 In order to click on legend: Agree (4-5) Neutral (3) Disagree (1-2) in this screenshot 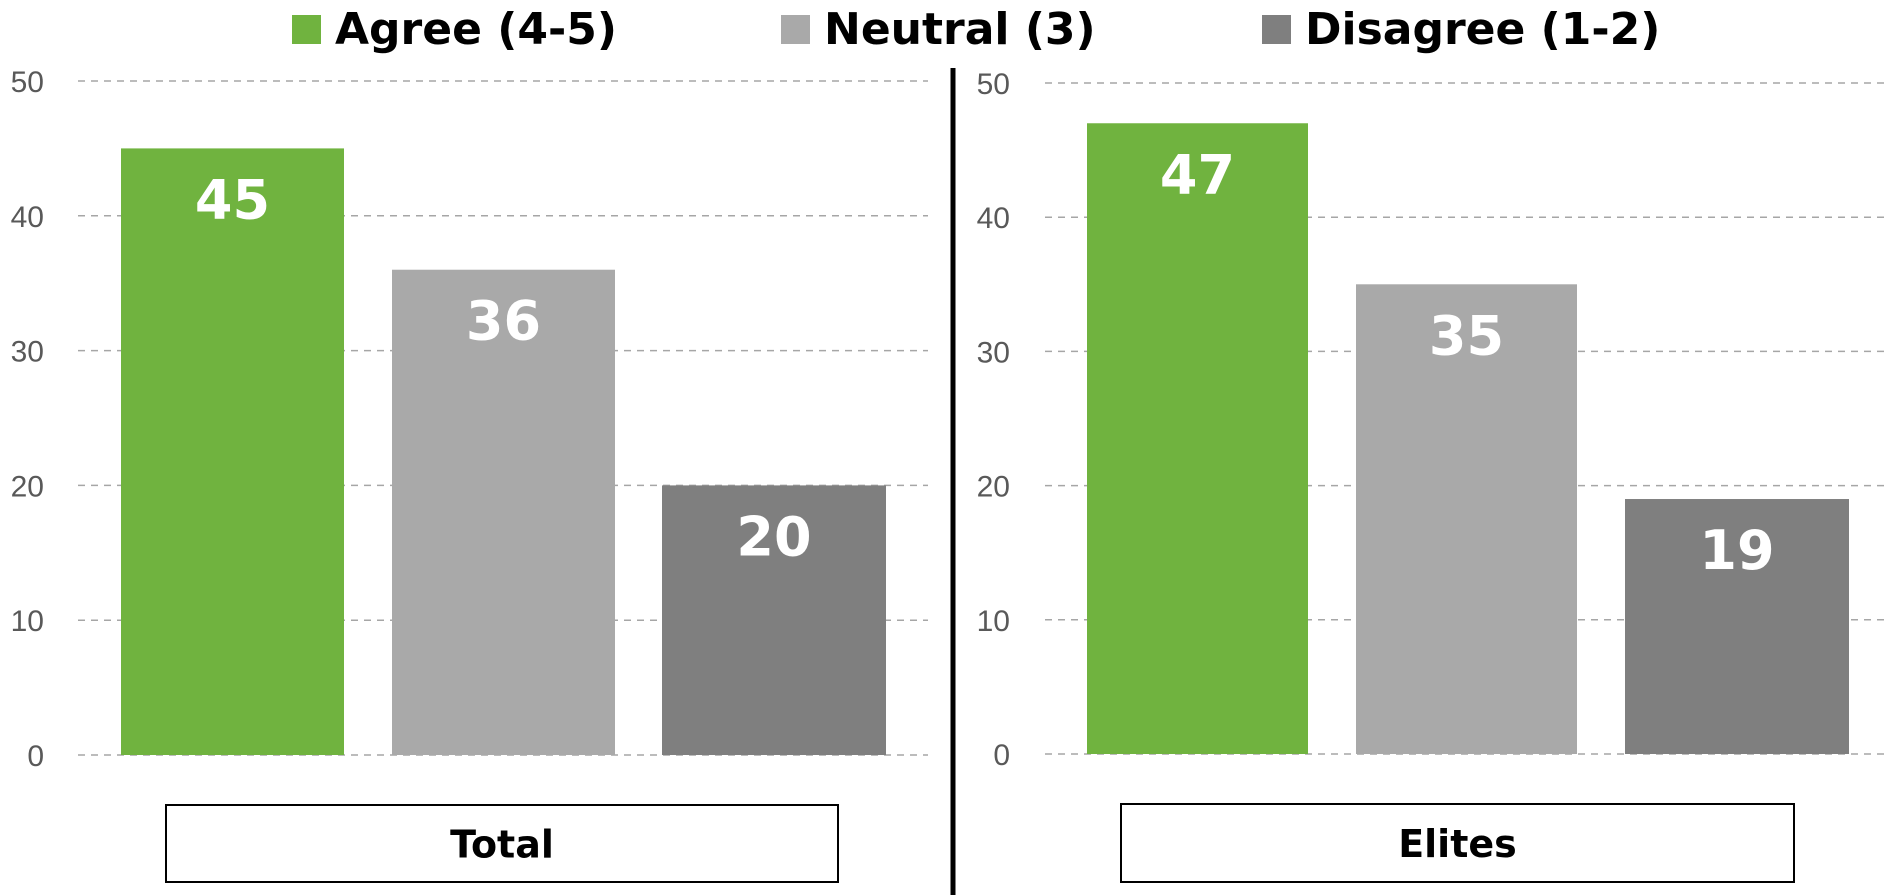, I will do `click(976, 29)`.